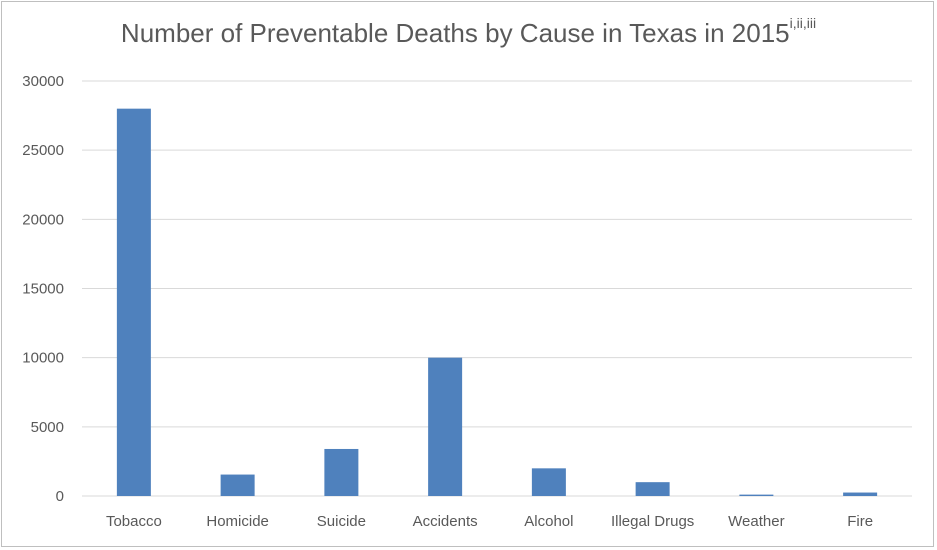  Describe the element at coordinates (43, 81) in the screenshot. I see `y-tick-label: 30000` at that location.